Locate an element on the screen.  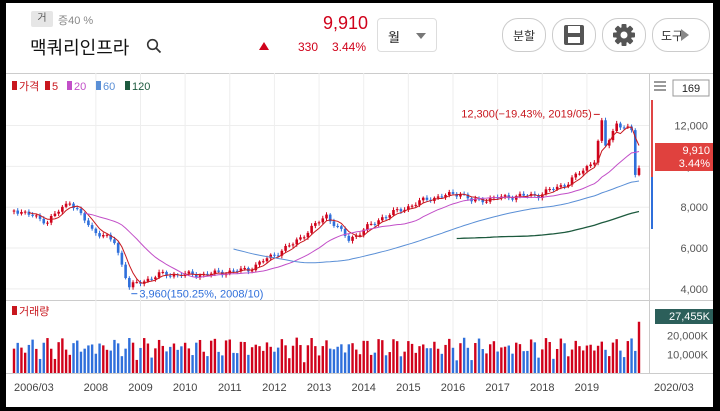
tools-button-label: 도구 is located at coordinates (672, 36).